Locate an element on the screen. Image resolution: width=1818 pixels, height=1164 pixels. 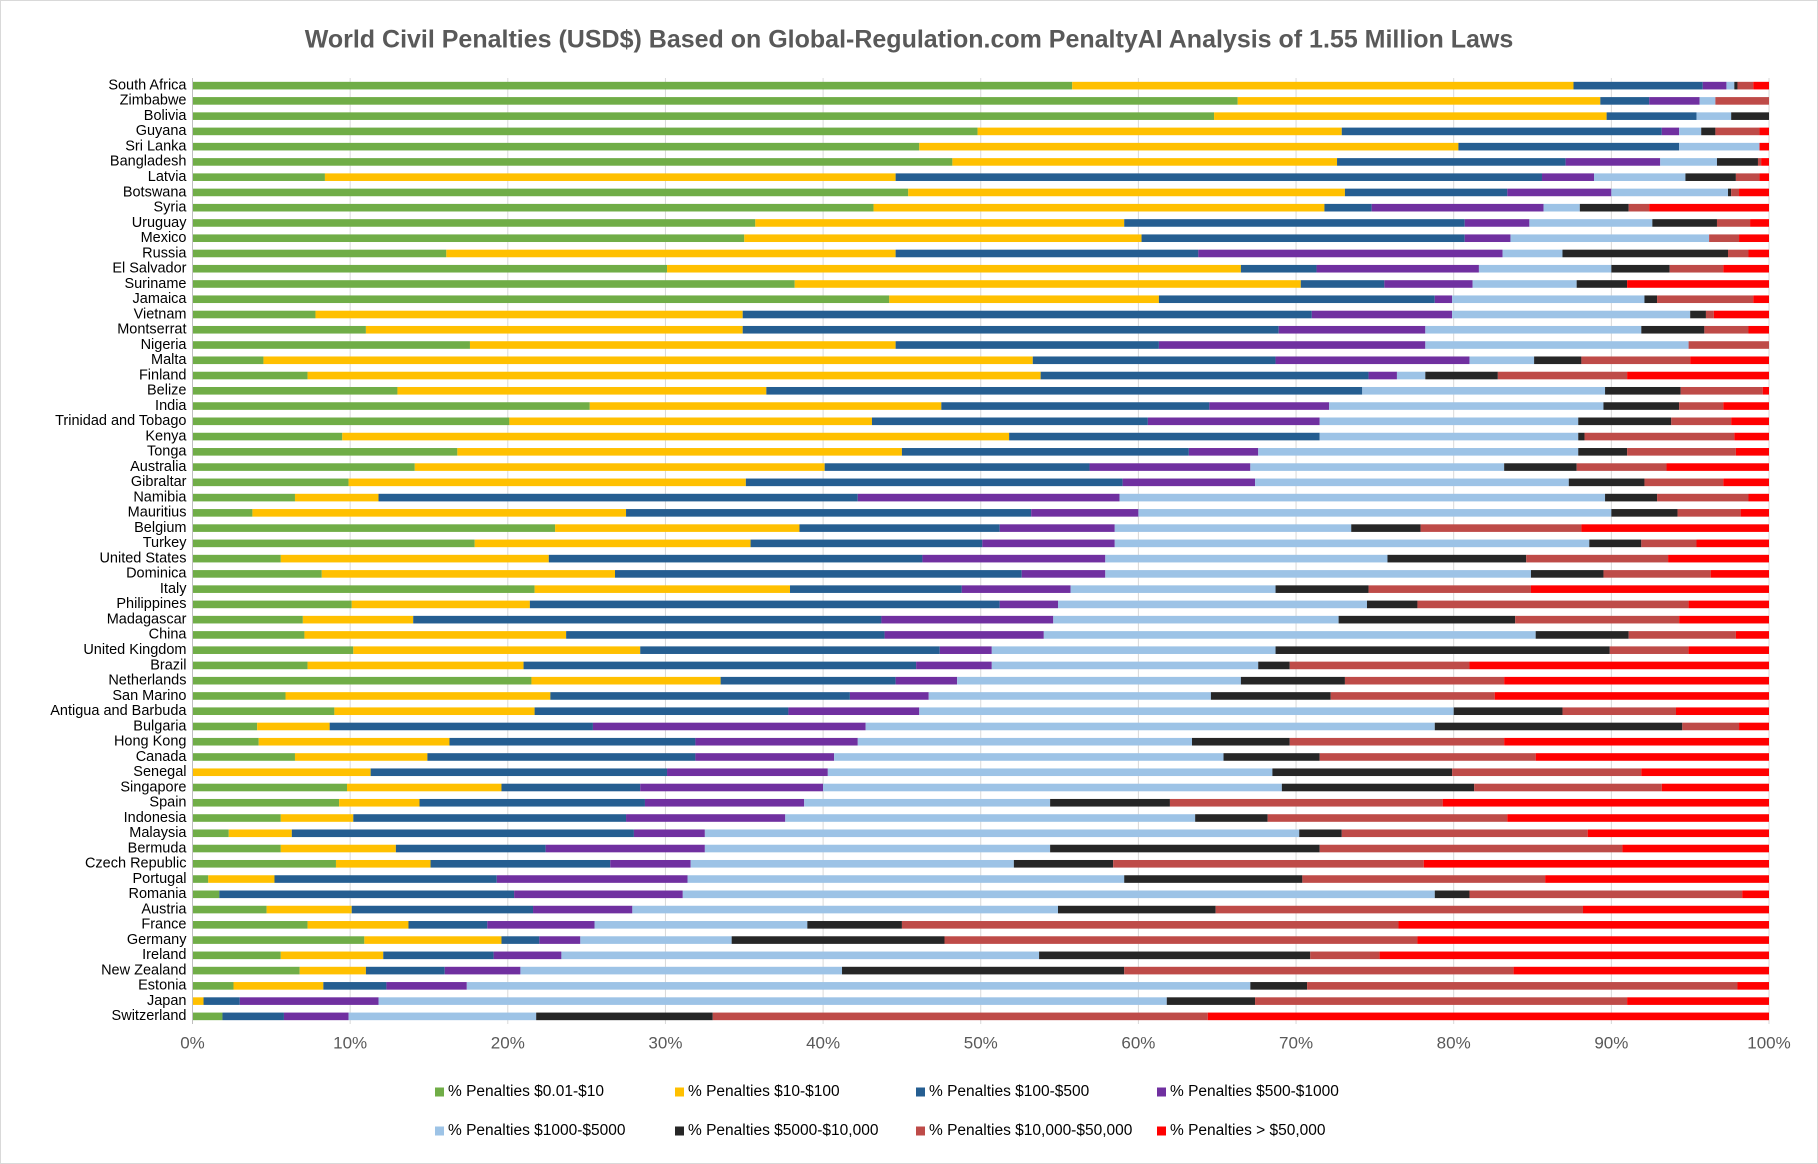
x-tick-label: 90% is located at coordinates (1611, 1042).